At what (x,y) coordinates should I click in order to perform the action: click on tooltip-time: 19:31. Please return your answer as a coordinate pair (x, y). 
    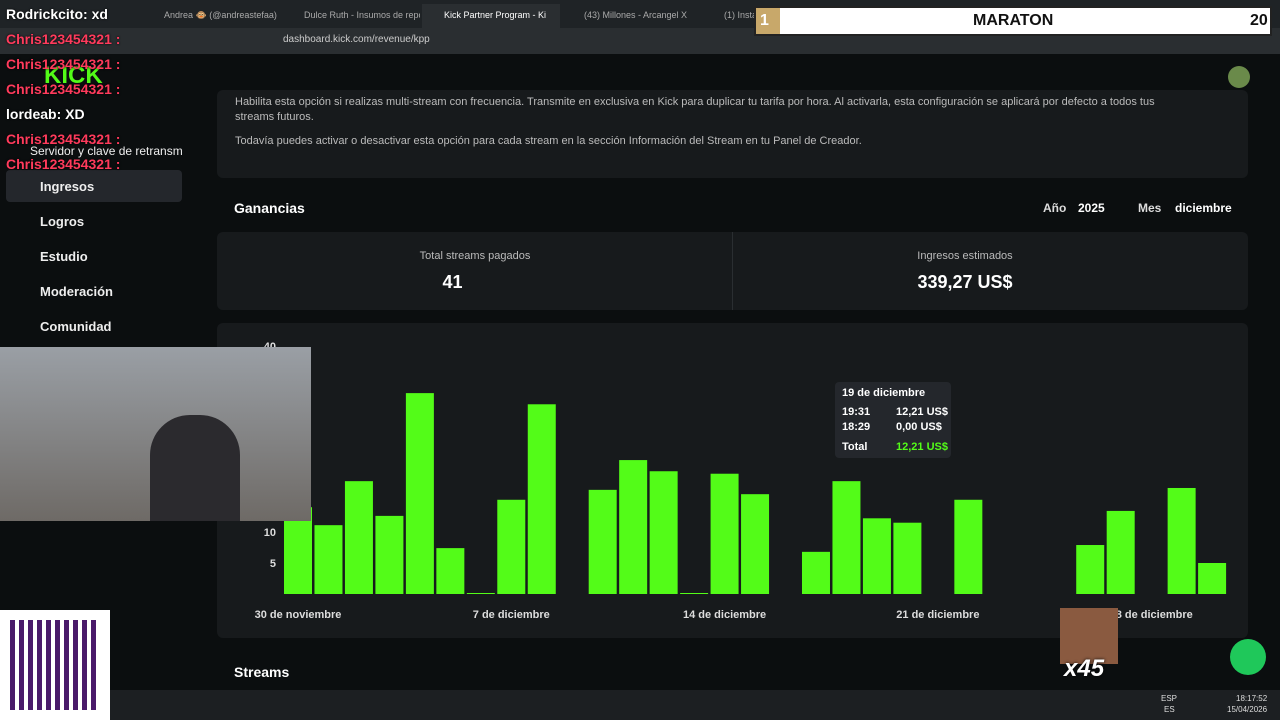
    Looking at the image, I should click on (856, 412).